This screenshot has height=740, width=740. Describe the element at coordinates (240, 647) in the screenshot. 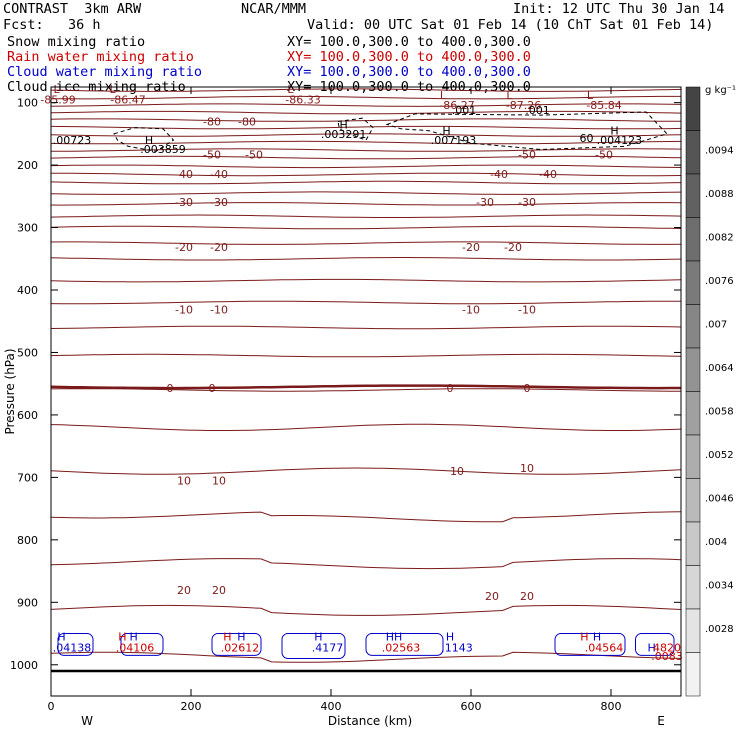

I see `extremum-label: .02612` at that location.